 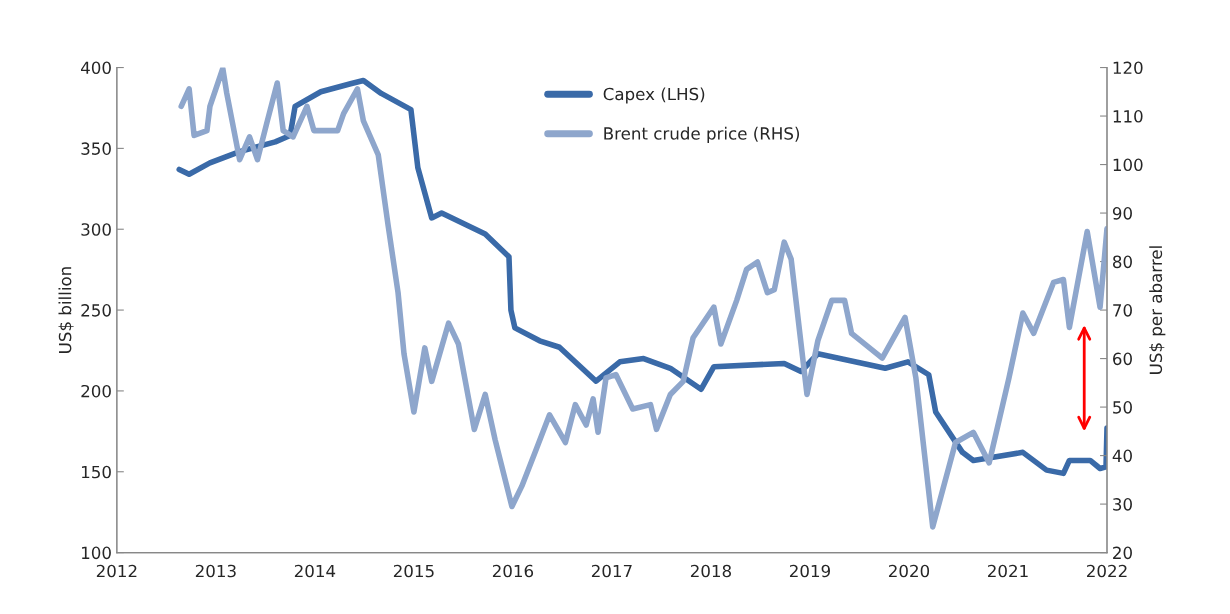 I want to click on y2-tick-label: 70, so click(x=1122, y=310).